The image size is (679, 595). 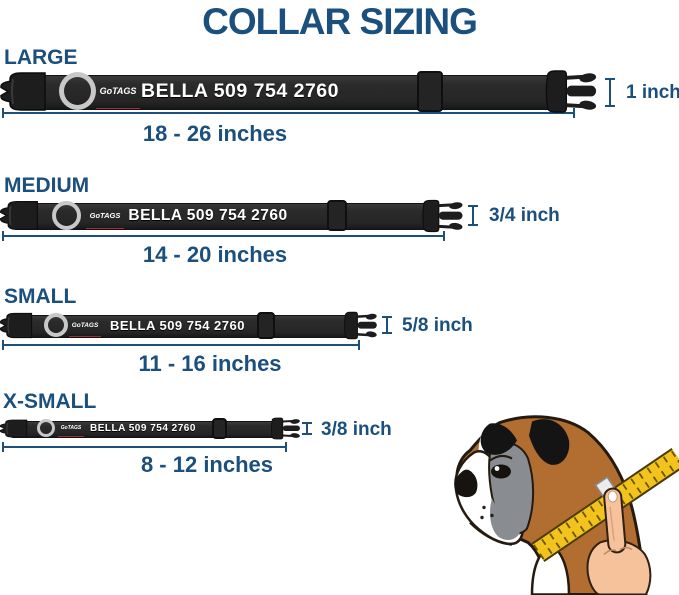 I want to click on length-range-medium: 14 - 20 inches, so click(x=215, y=254).